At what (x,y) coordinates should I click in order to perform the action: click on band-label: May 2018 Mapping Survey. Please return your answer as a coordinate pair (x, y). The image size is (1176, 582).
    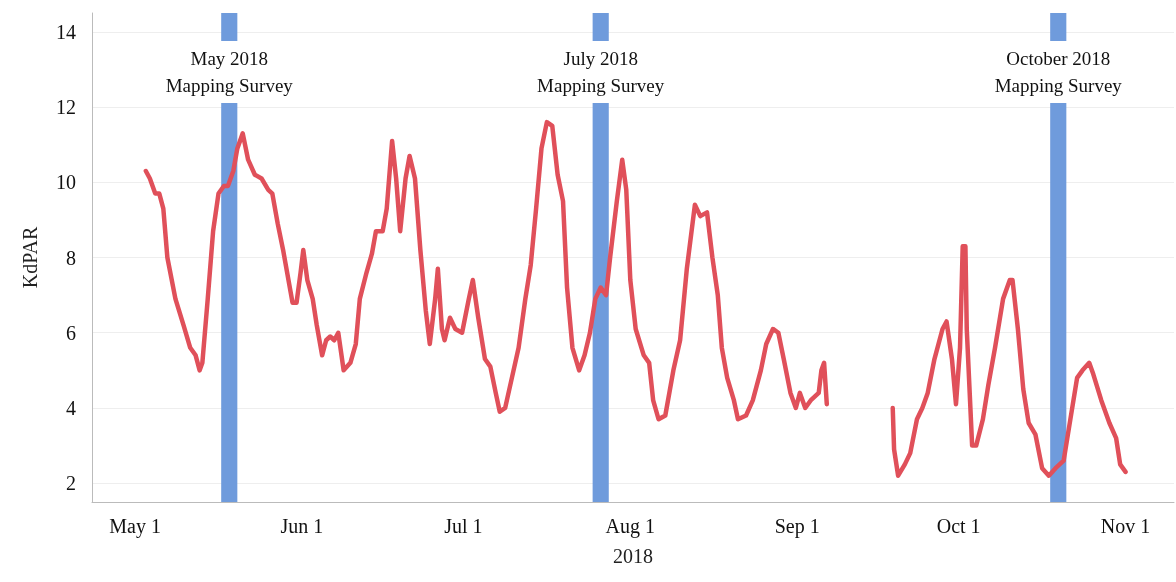
    Looking at the image, I should click on (229, 72).